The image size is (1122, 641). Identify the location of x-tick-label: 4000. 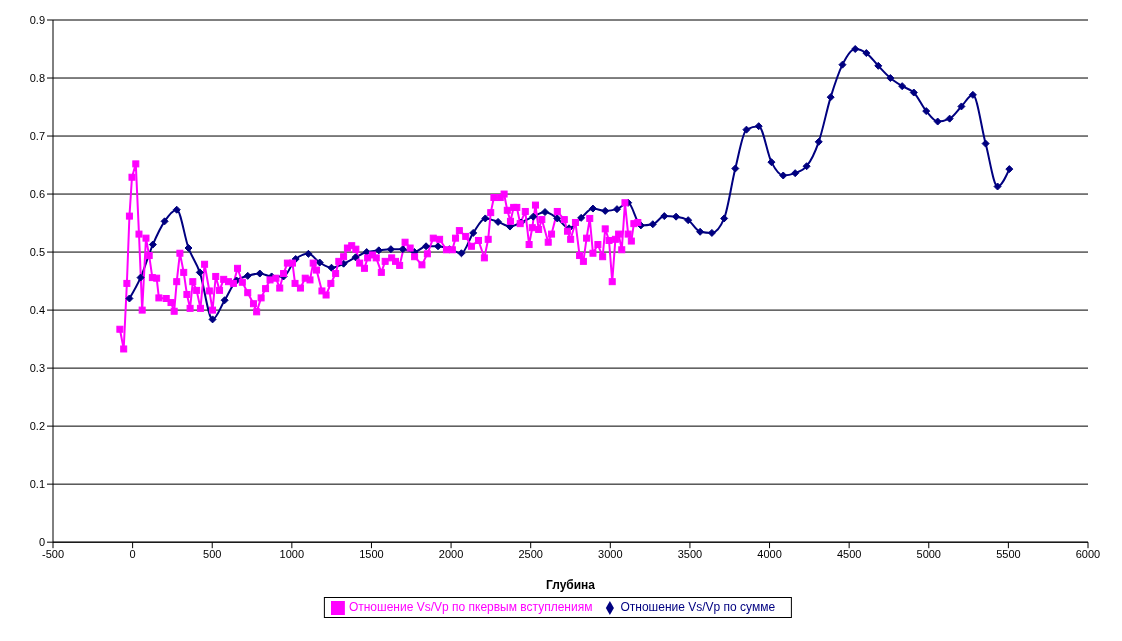
(769, 553).